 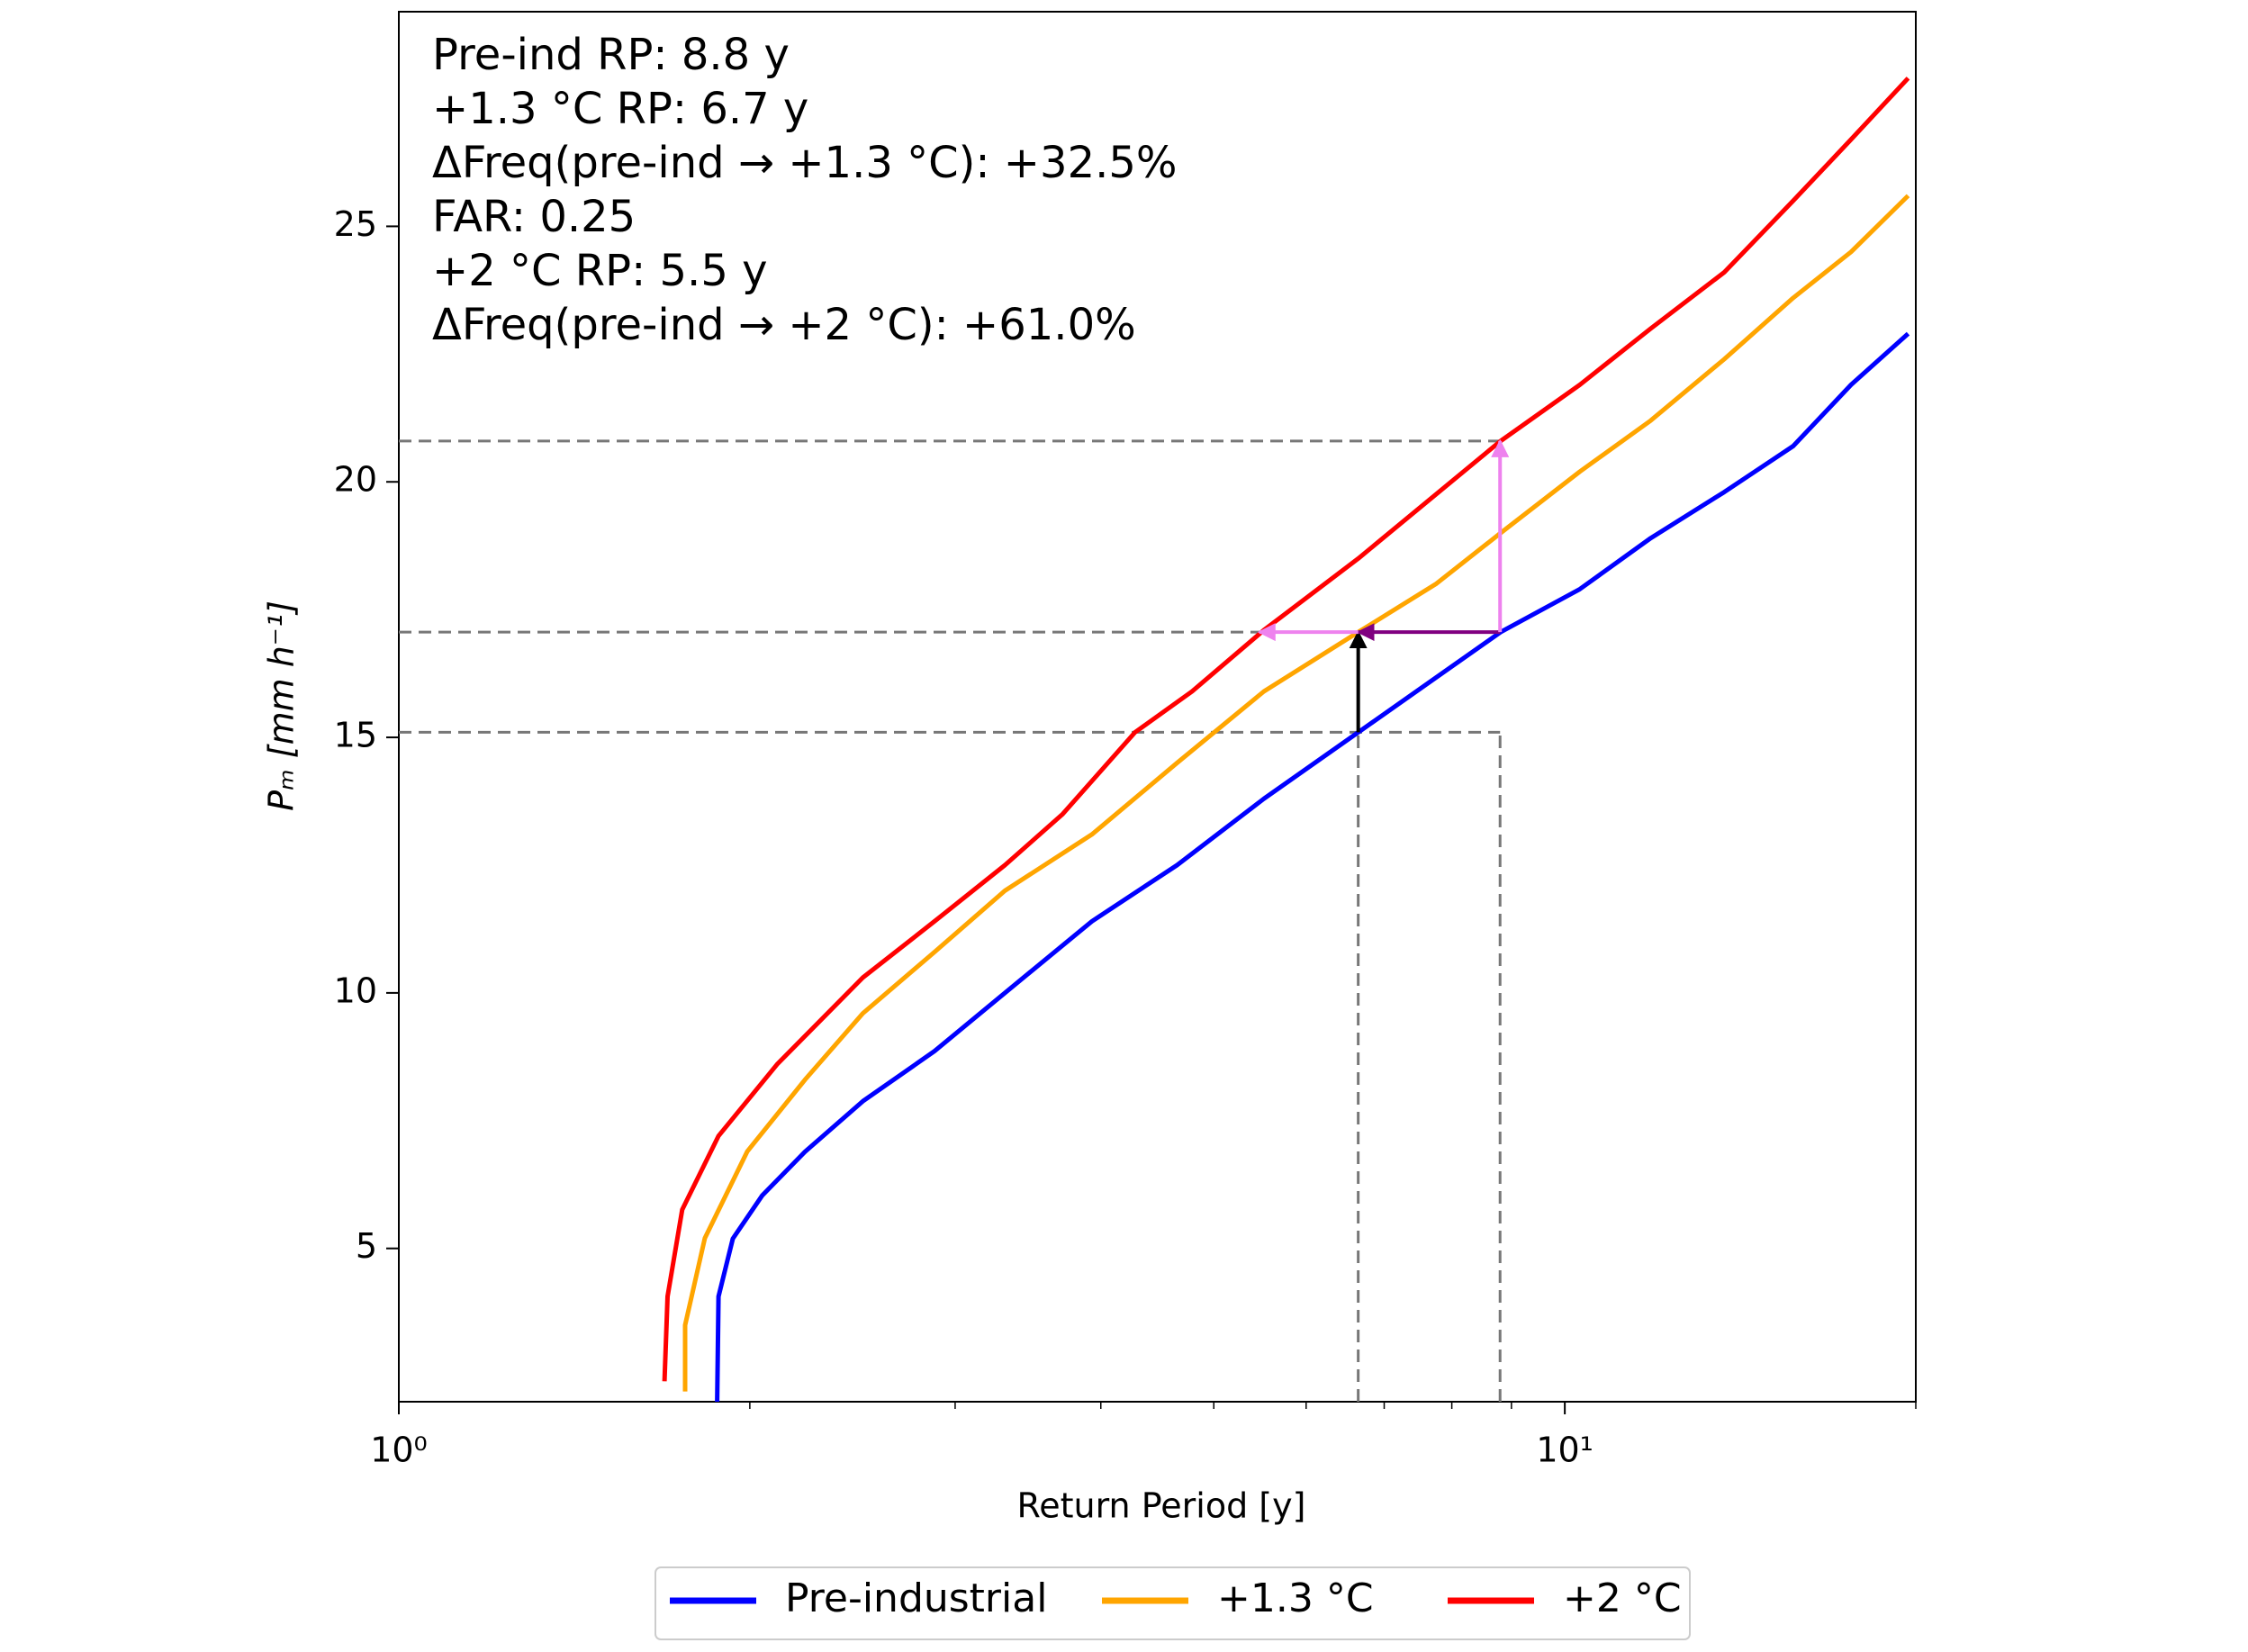 What do you see at coordinates (534, 217) in the screenshot?
I see `annotation: FAR: 0.25` at bounding box center [534, 217].